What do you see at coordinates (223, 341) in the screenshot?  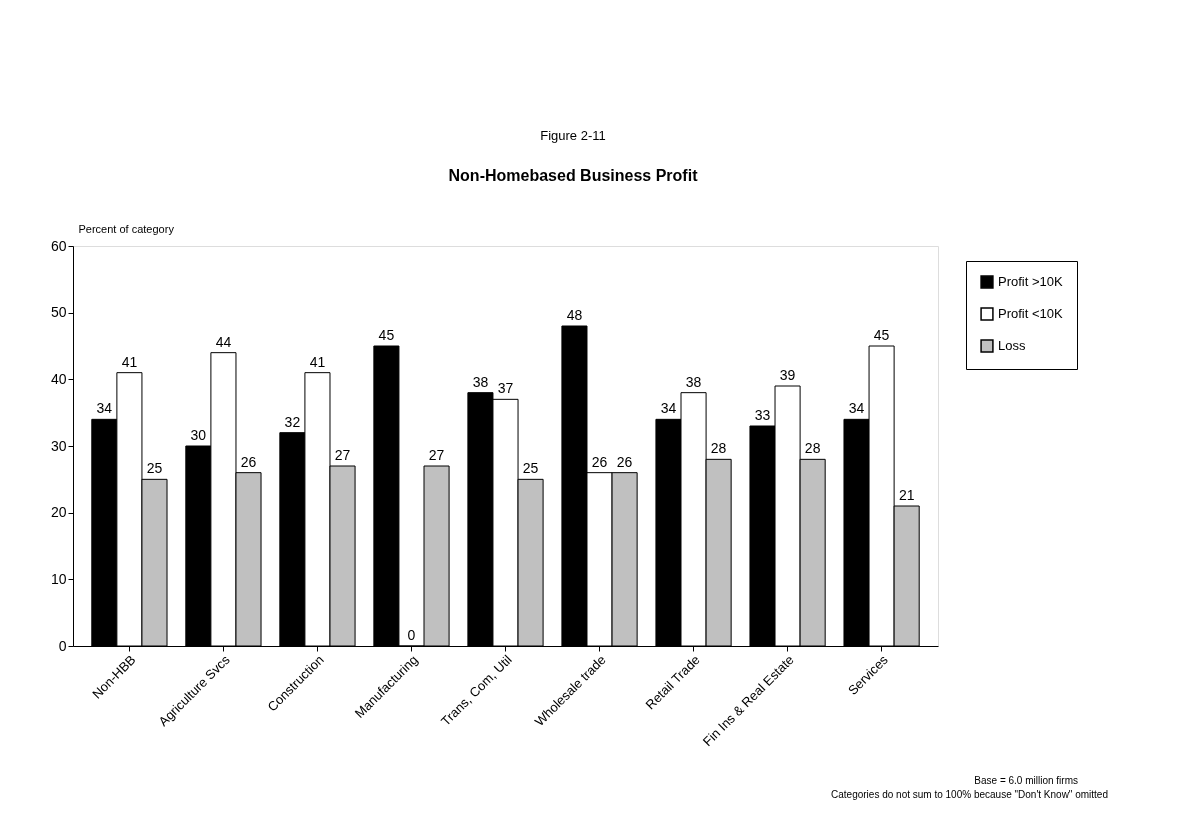 I see `data-label: 44` at bounding box center [223, 341].